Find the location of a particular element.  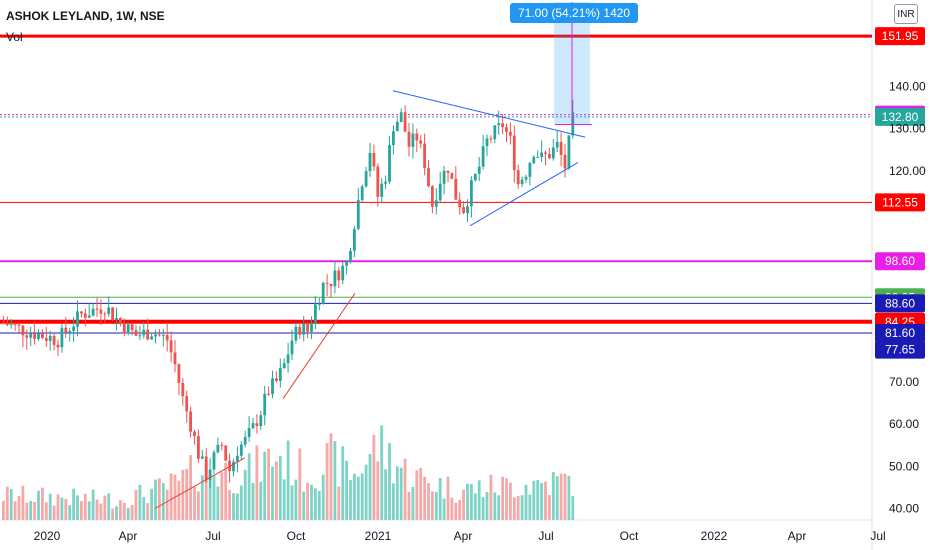

volume-bars is located at coordinates (288, 472).